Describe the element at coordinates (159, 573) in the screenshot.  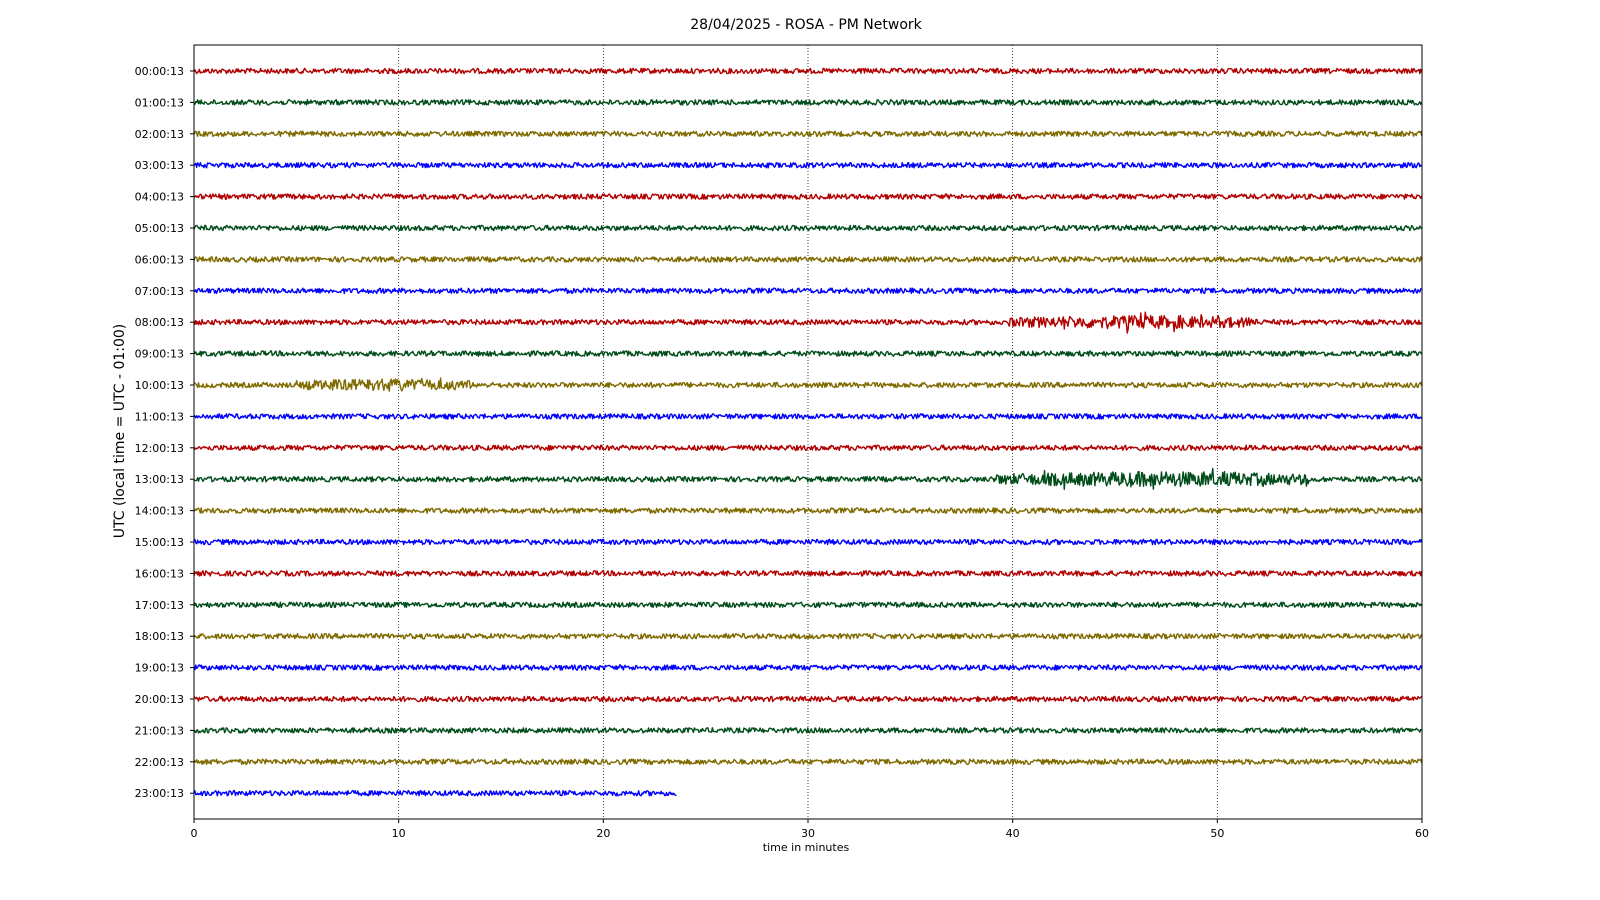
I see `y-tick-label: 16:00:13` at that location.